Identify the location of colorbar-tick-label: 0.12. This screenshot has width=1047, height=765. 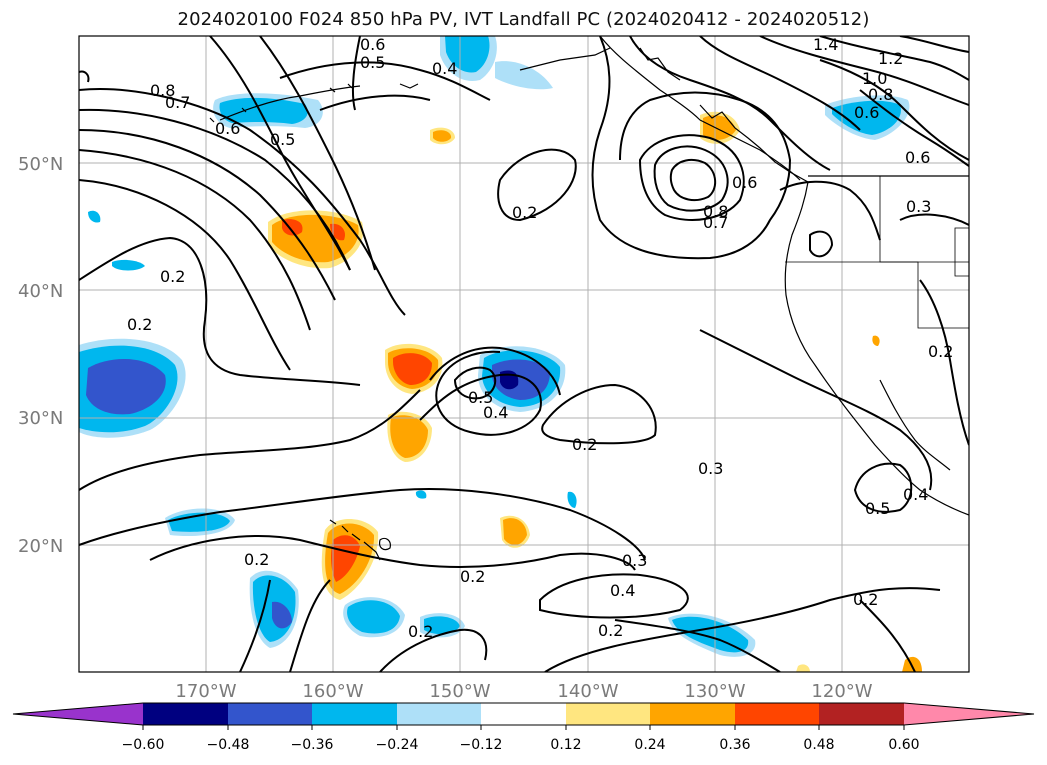
(565, 745).